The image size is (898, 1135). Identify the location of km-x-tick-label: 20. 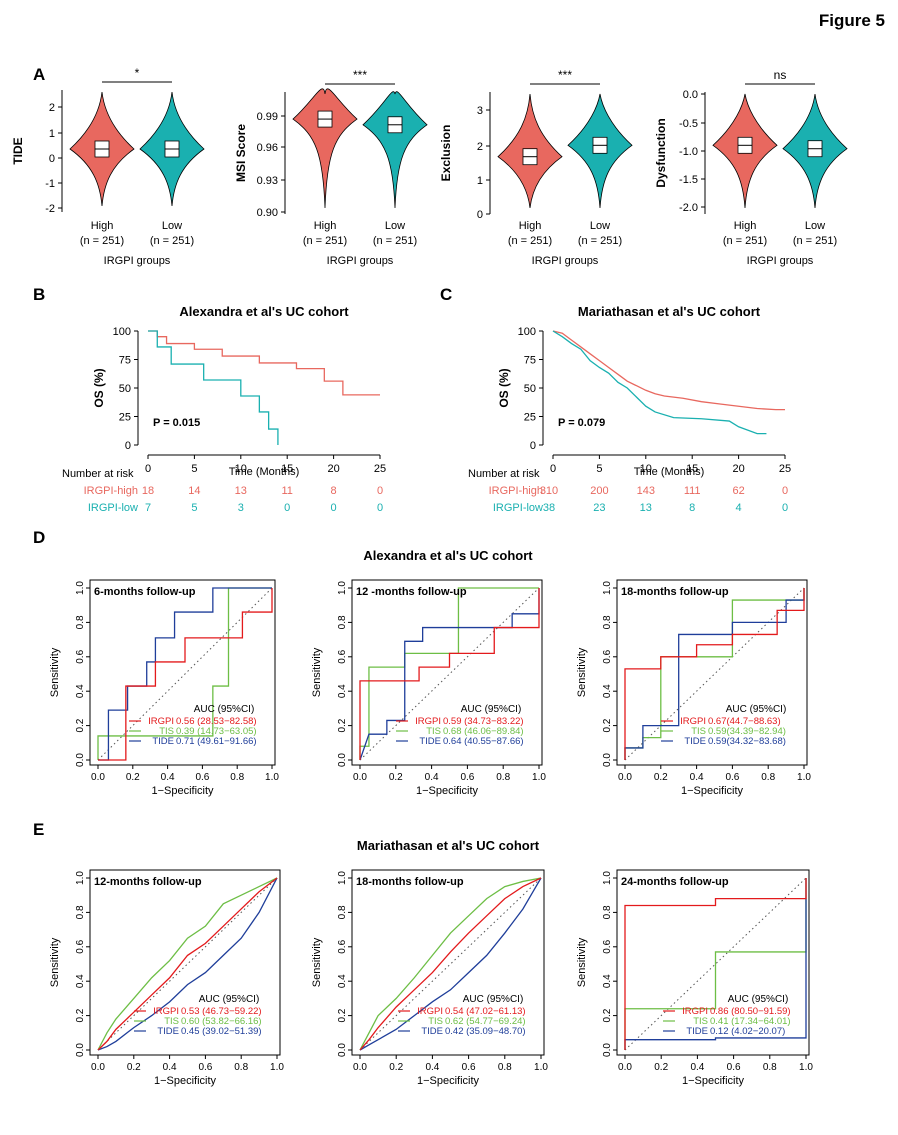
(738, 469).